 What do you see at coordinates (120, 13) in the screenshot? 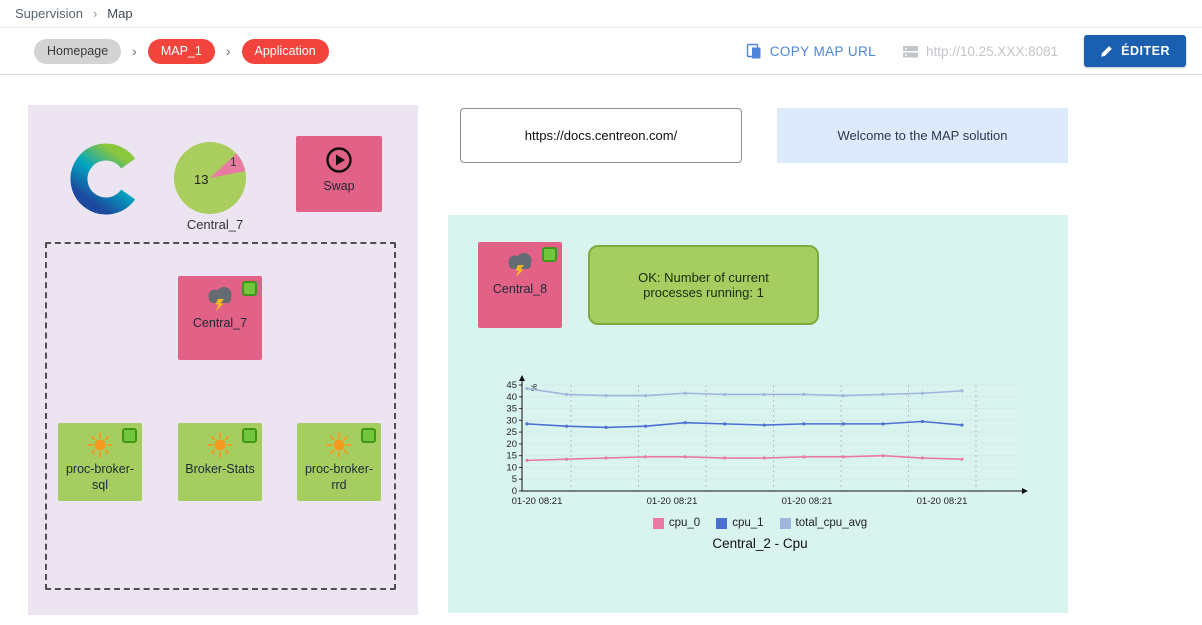
I see `nav-map: Map` at bounding box center [120, 13].